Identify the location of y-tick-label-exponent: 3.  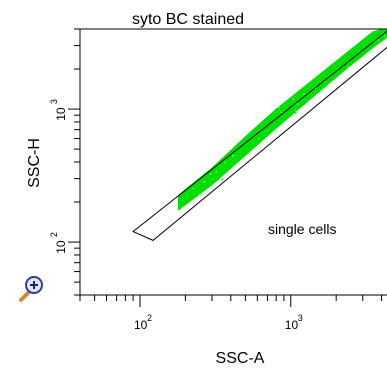
(54, 101).